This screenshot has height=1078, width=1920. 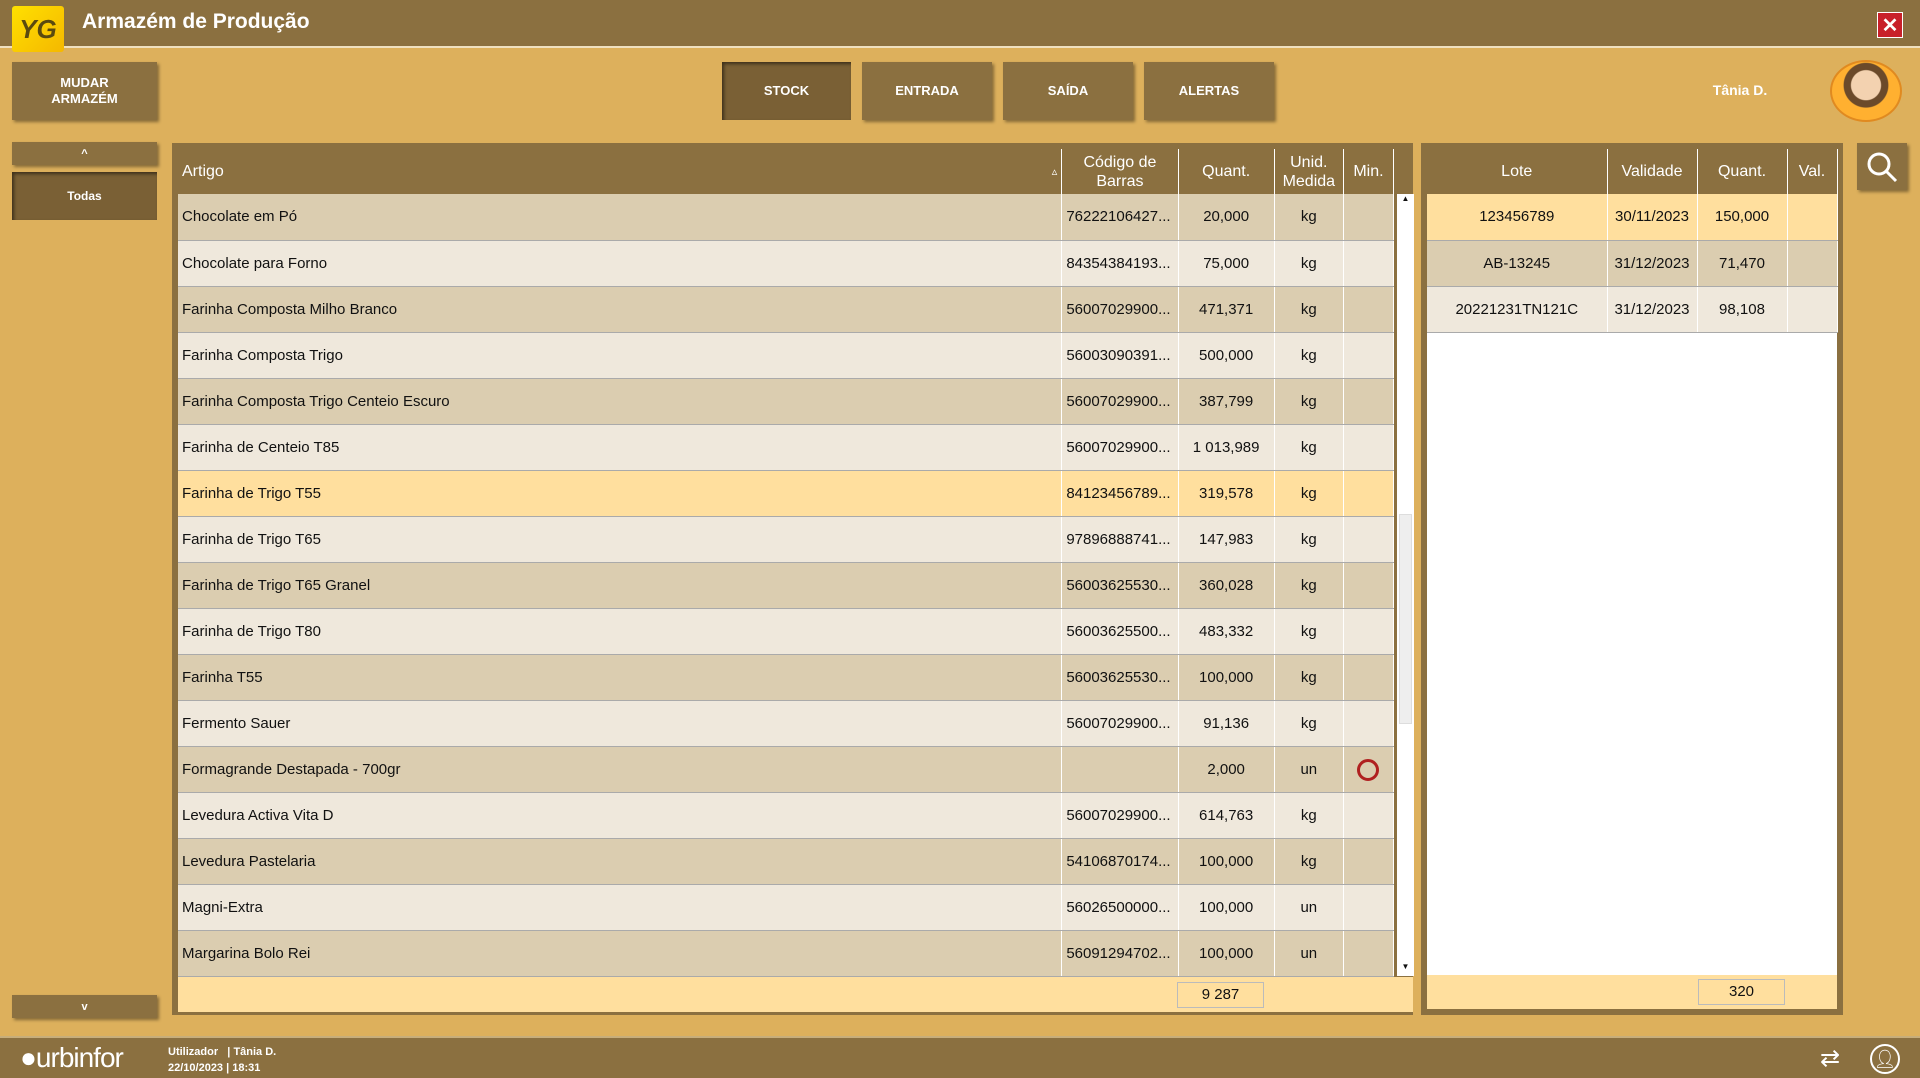 I want to click on cell-artigo: Margarina Bolo Rei, so click(x=620, y=953).